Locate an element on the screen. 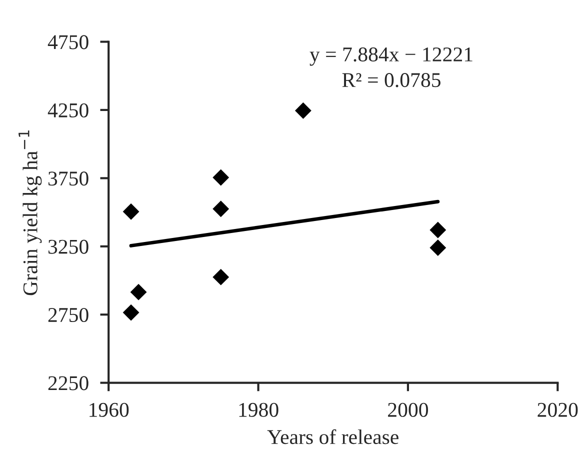 This screenshot has width=587, height=464. y-axis-title: Grain yield kg ha$^{−1}$ is located at coordinates (30, 213).